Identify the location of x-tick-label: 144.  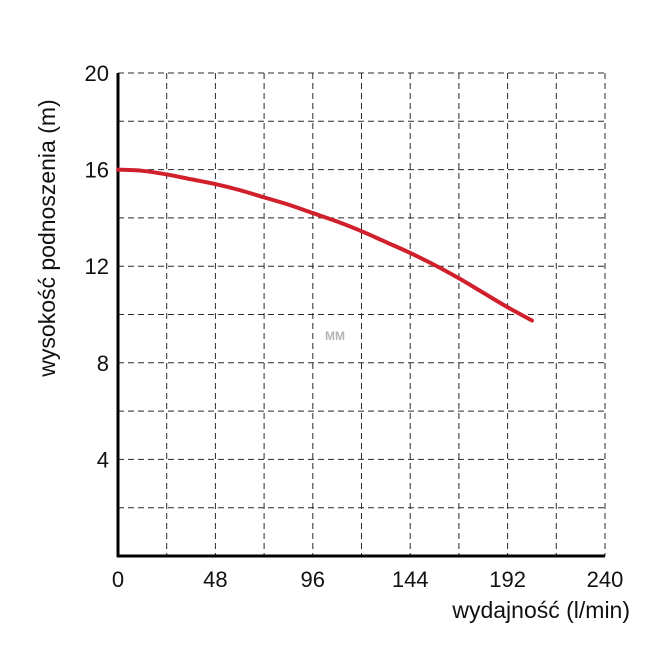
(410, 579).